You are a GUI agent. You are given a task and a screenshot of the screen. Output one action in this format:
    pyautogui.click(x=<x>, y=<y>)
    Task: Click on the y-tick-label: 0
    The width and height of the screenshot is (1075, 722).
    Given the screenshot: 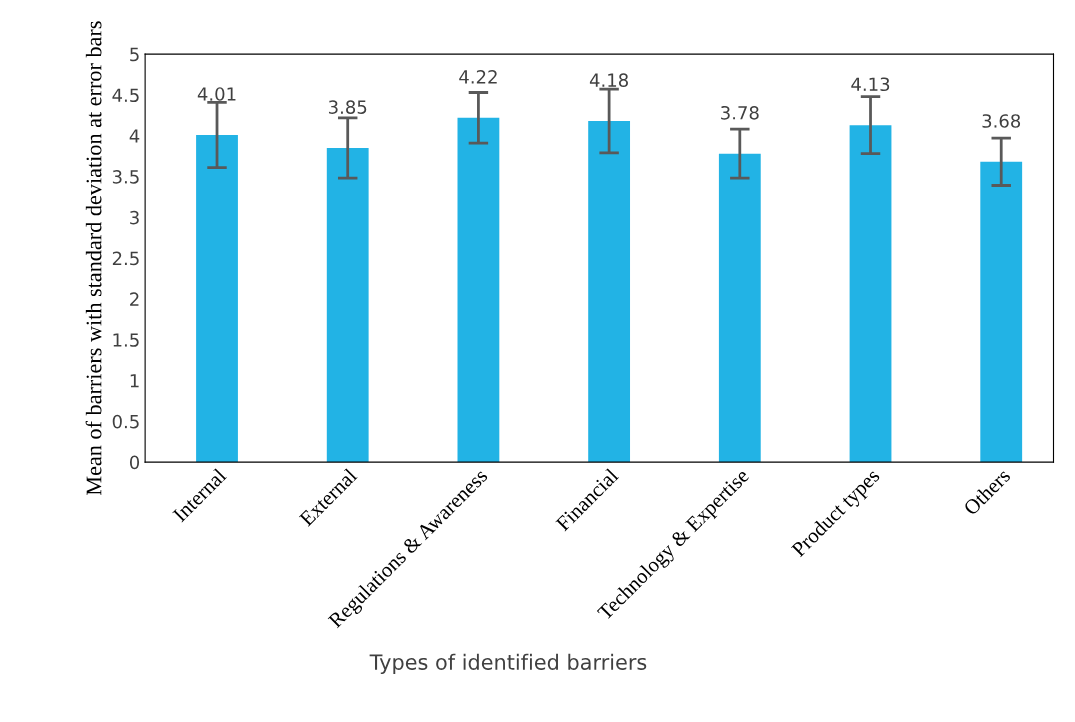 What is the action you would take?
    pyautogui.click(x=134, y=462)
    